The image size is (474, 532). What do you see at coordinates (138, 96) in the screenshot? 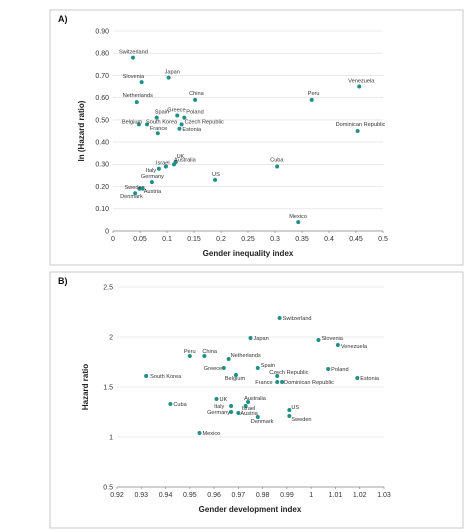
I see `panel-a-point-label-netherlands: Netherlands` at bounding box center [138, 96].